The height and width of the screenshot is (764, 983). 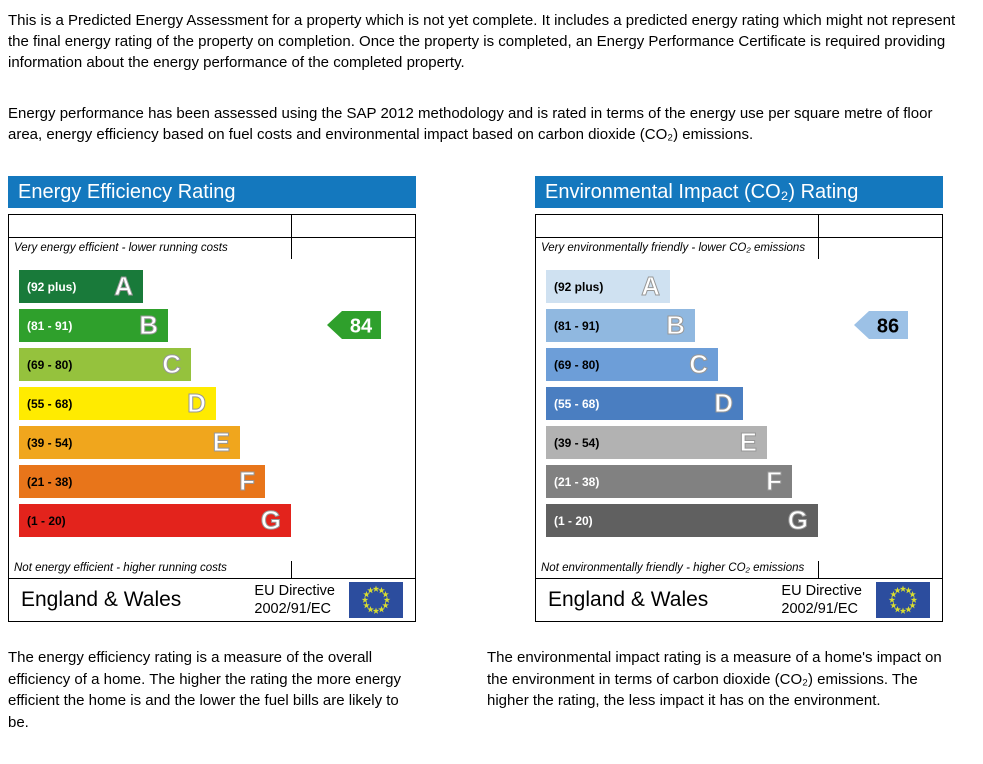 I want to click on arrow-value: 86, so click(x=888, y=327).